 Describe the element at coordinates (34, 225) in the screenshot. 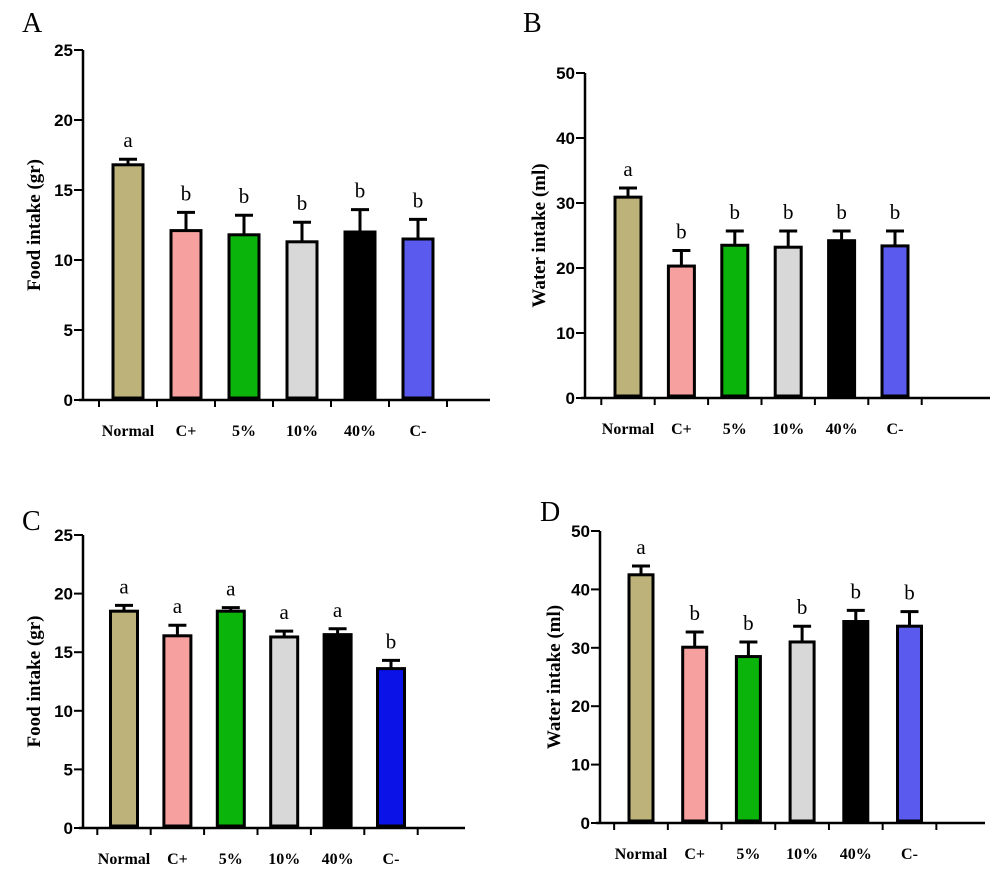

I see `panel-a-y-axis-label: Food intake (gr)` at that location.